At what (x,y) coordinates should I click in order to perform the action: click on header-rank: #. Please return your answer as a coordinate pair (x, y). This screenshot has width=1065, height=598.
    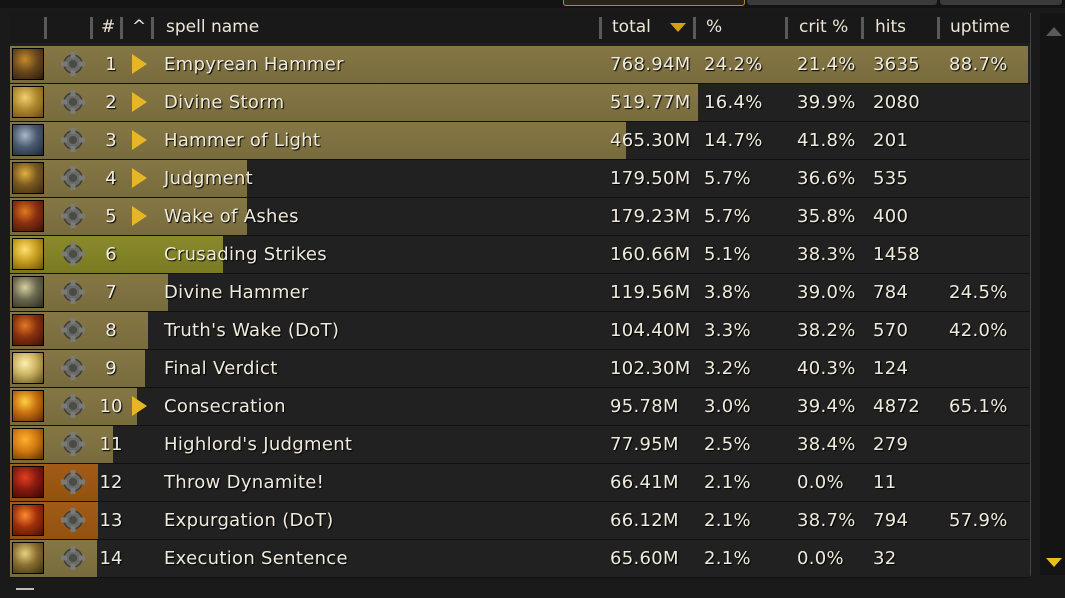
    Looking at the image, I should click on (108, 27).